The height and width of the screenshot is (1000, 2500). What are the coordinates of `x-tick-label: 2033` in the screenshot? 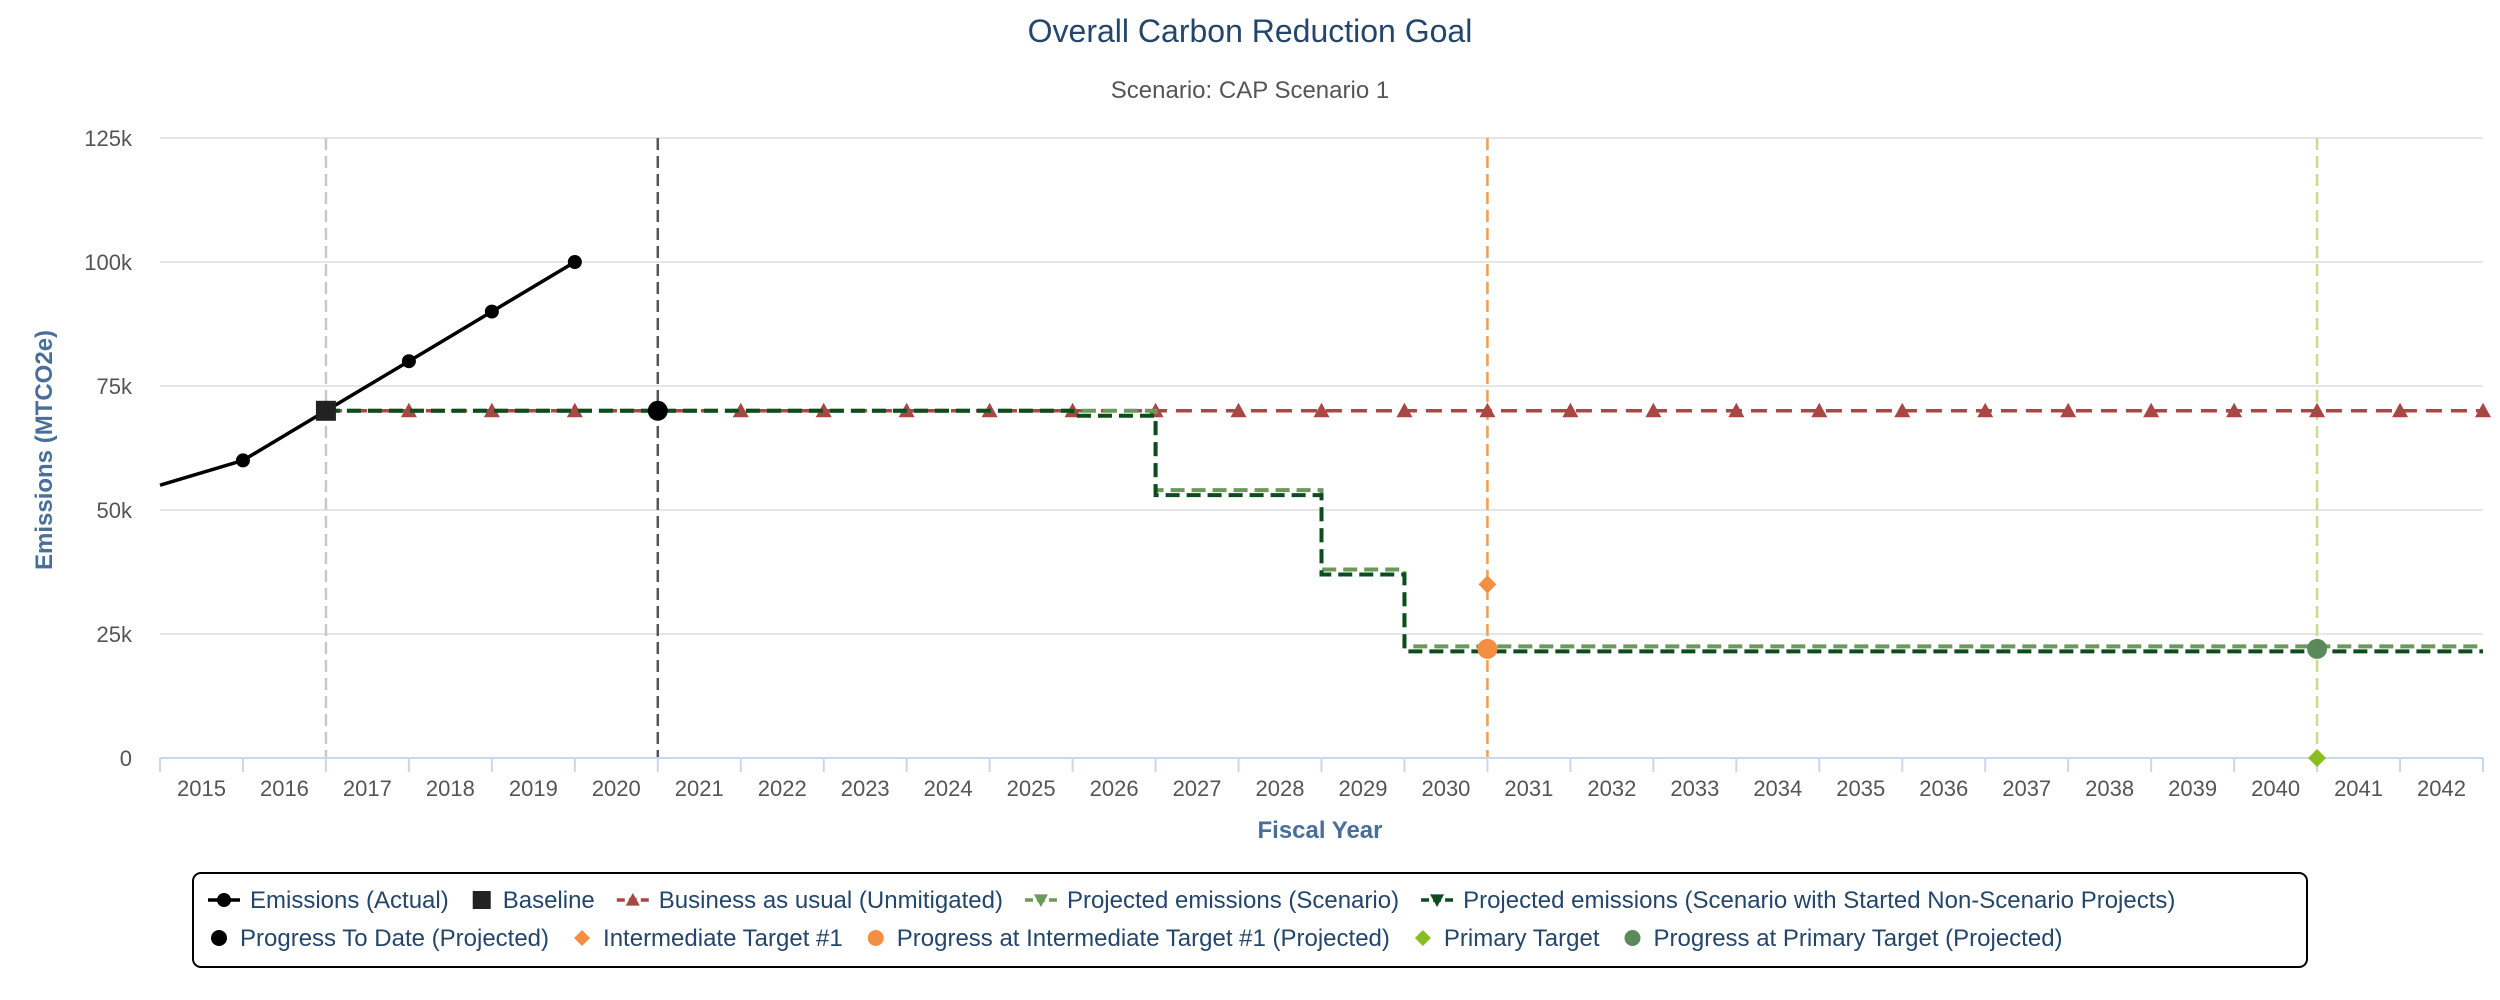 It's located at (1694, 788).